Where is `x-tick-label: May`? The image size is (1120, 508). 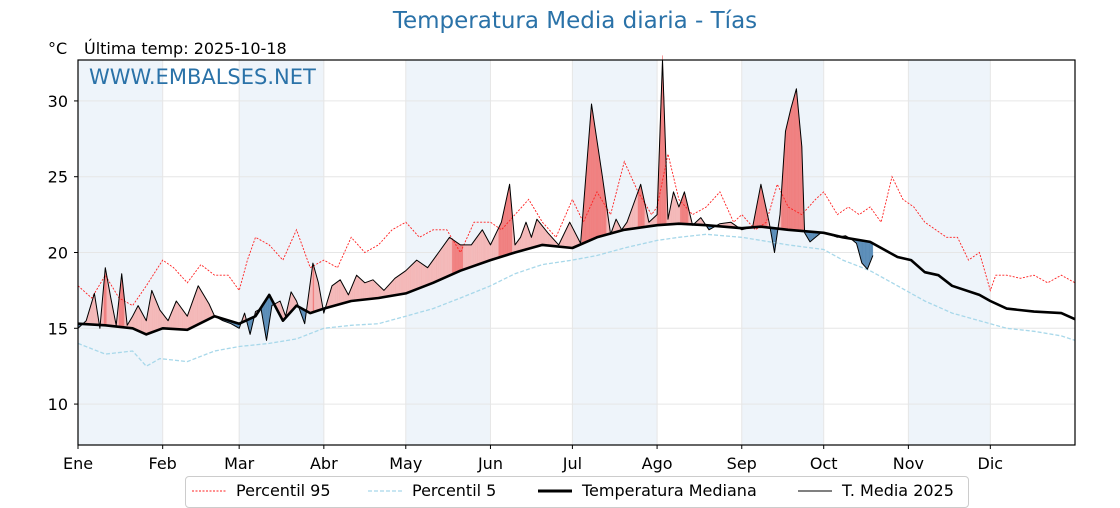 x-tick-label: May is located at coordinates (405, 463).